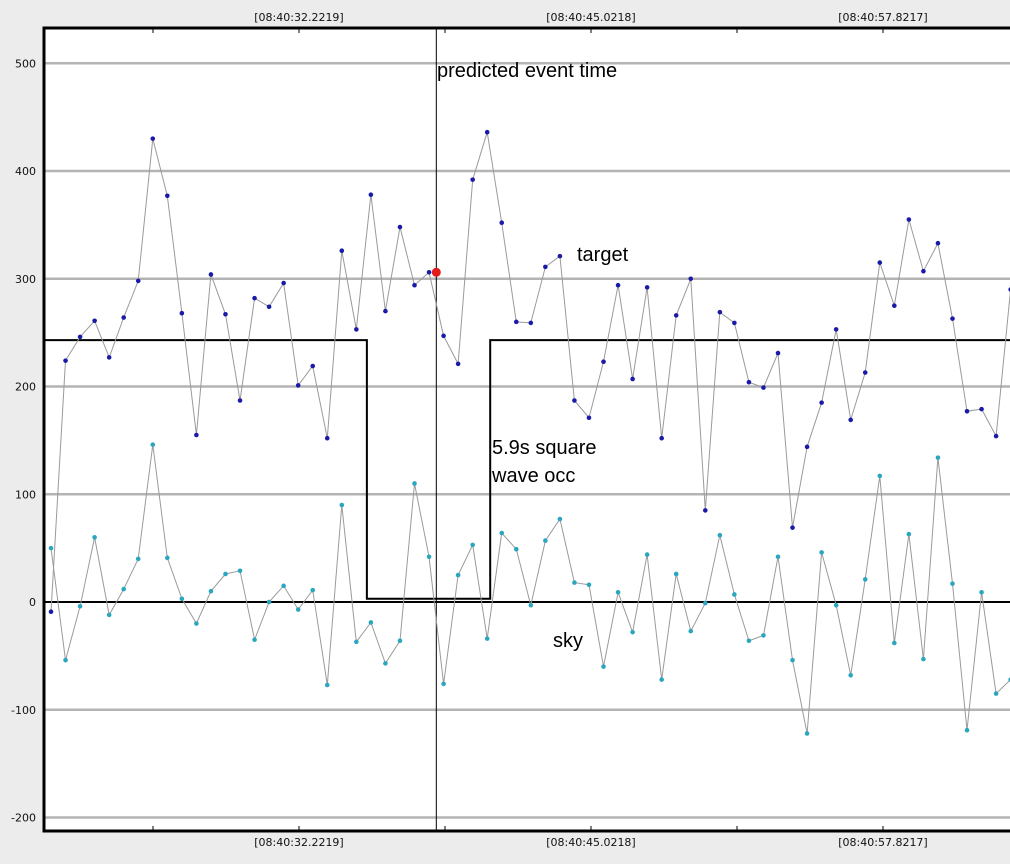  What do you see at coordinates (25, 387) in the screenshot?
I see `y-tick-label: 200` at bounding box center [25, 387].